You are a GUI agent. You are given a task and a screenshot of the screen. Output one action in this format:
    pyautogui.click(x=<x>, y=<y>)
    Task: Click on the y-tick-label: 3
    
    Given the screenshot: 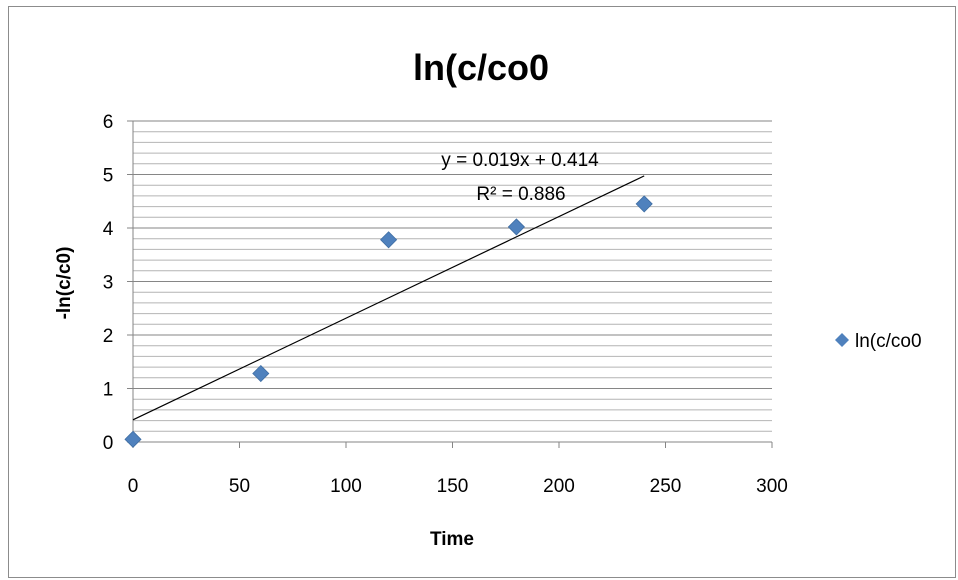 What is the action you would take?
    pyautogui.click(x=108, y=283)
    